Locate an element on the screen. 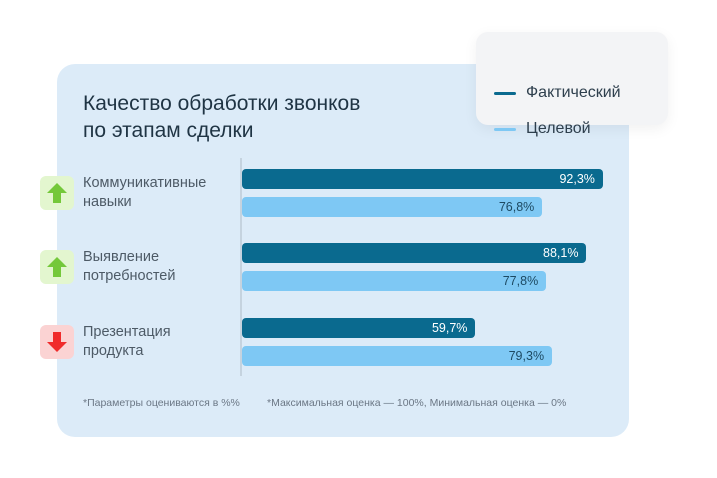 The width and height of the screenshot is (717, 478). bar-label-actual-1: 88,1% is located at coordinates (561, 253).